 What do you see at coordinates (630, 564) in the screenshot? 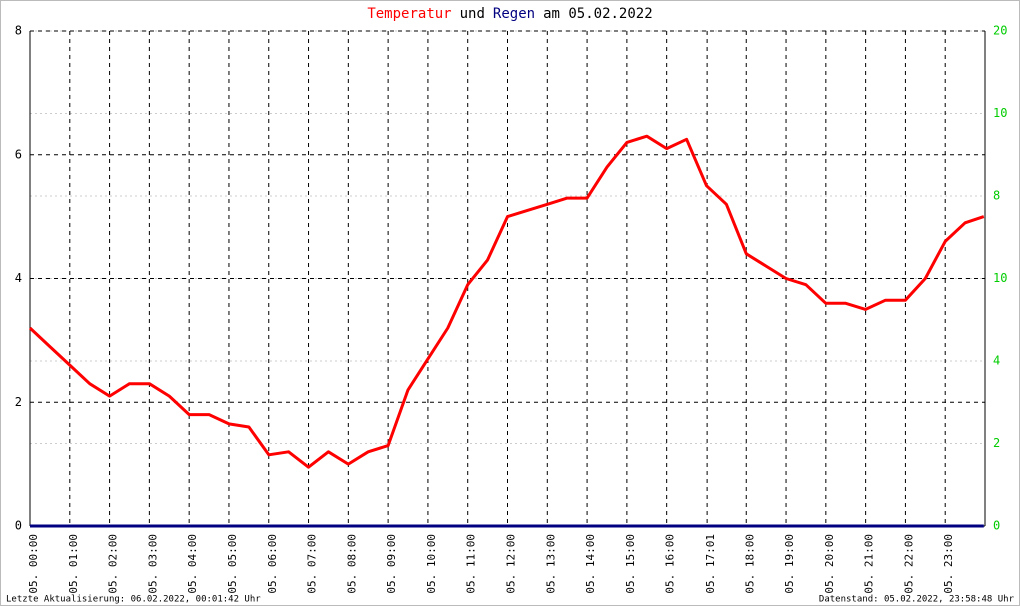
I see `x-tick-label: 05. 15:00` at bounding box center [630, 564].